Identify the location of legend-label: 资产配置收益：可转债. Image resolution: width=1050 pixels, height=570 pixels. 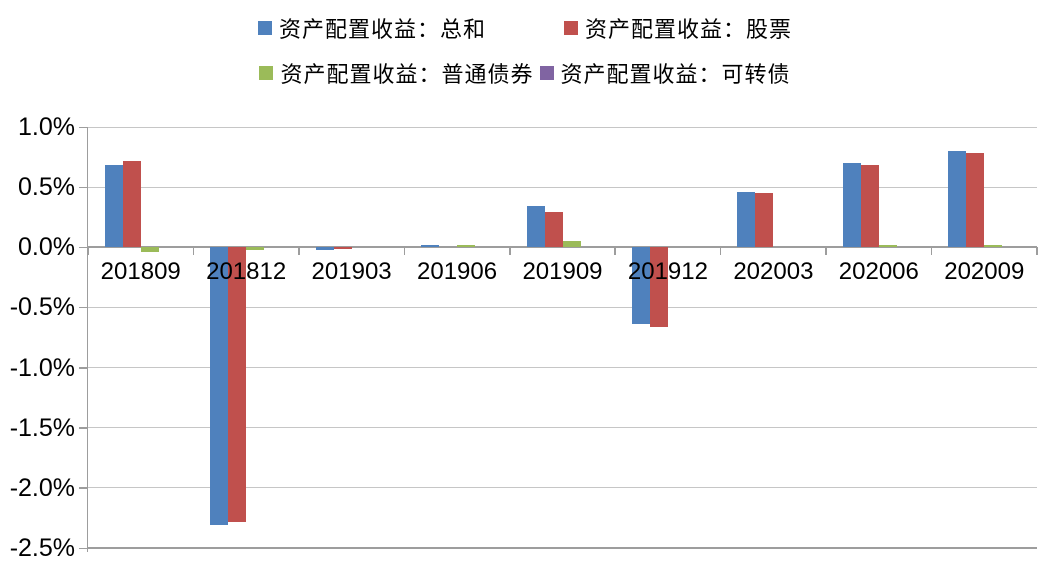
(675, 74).